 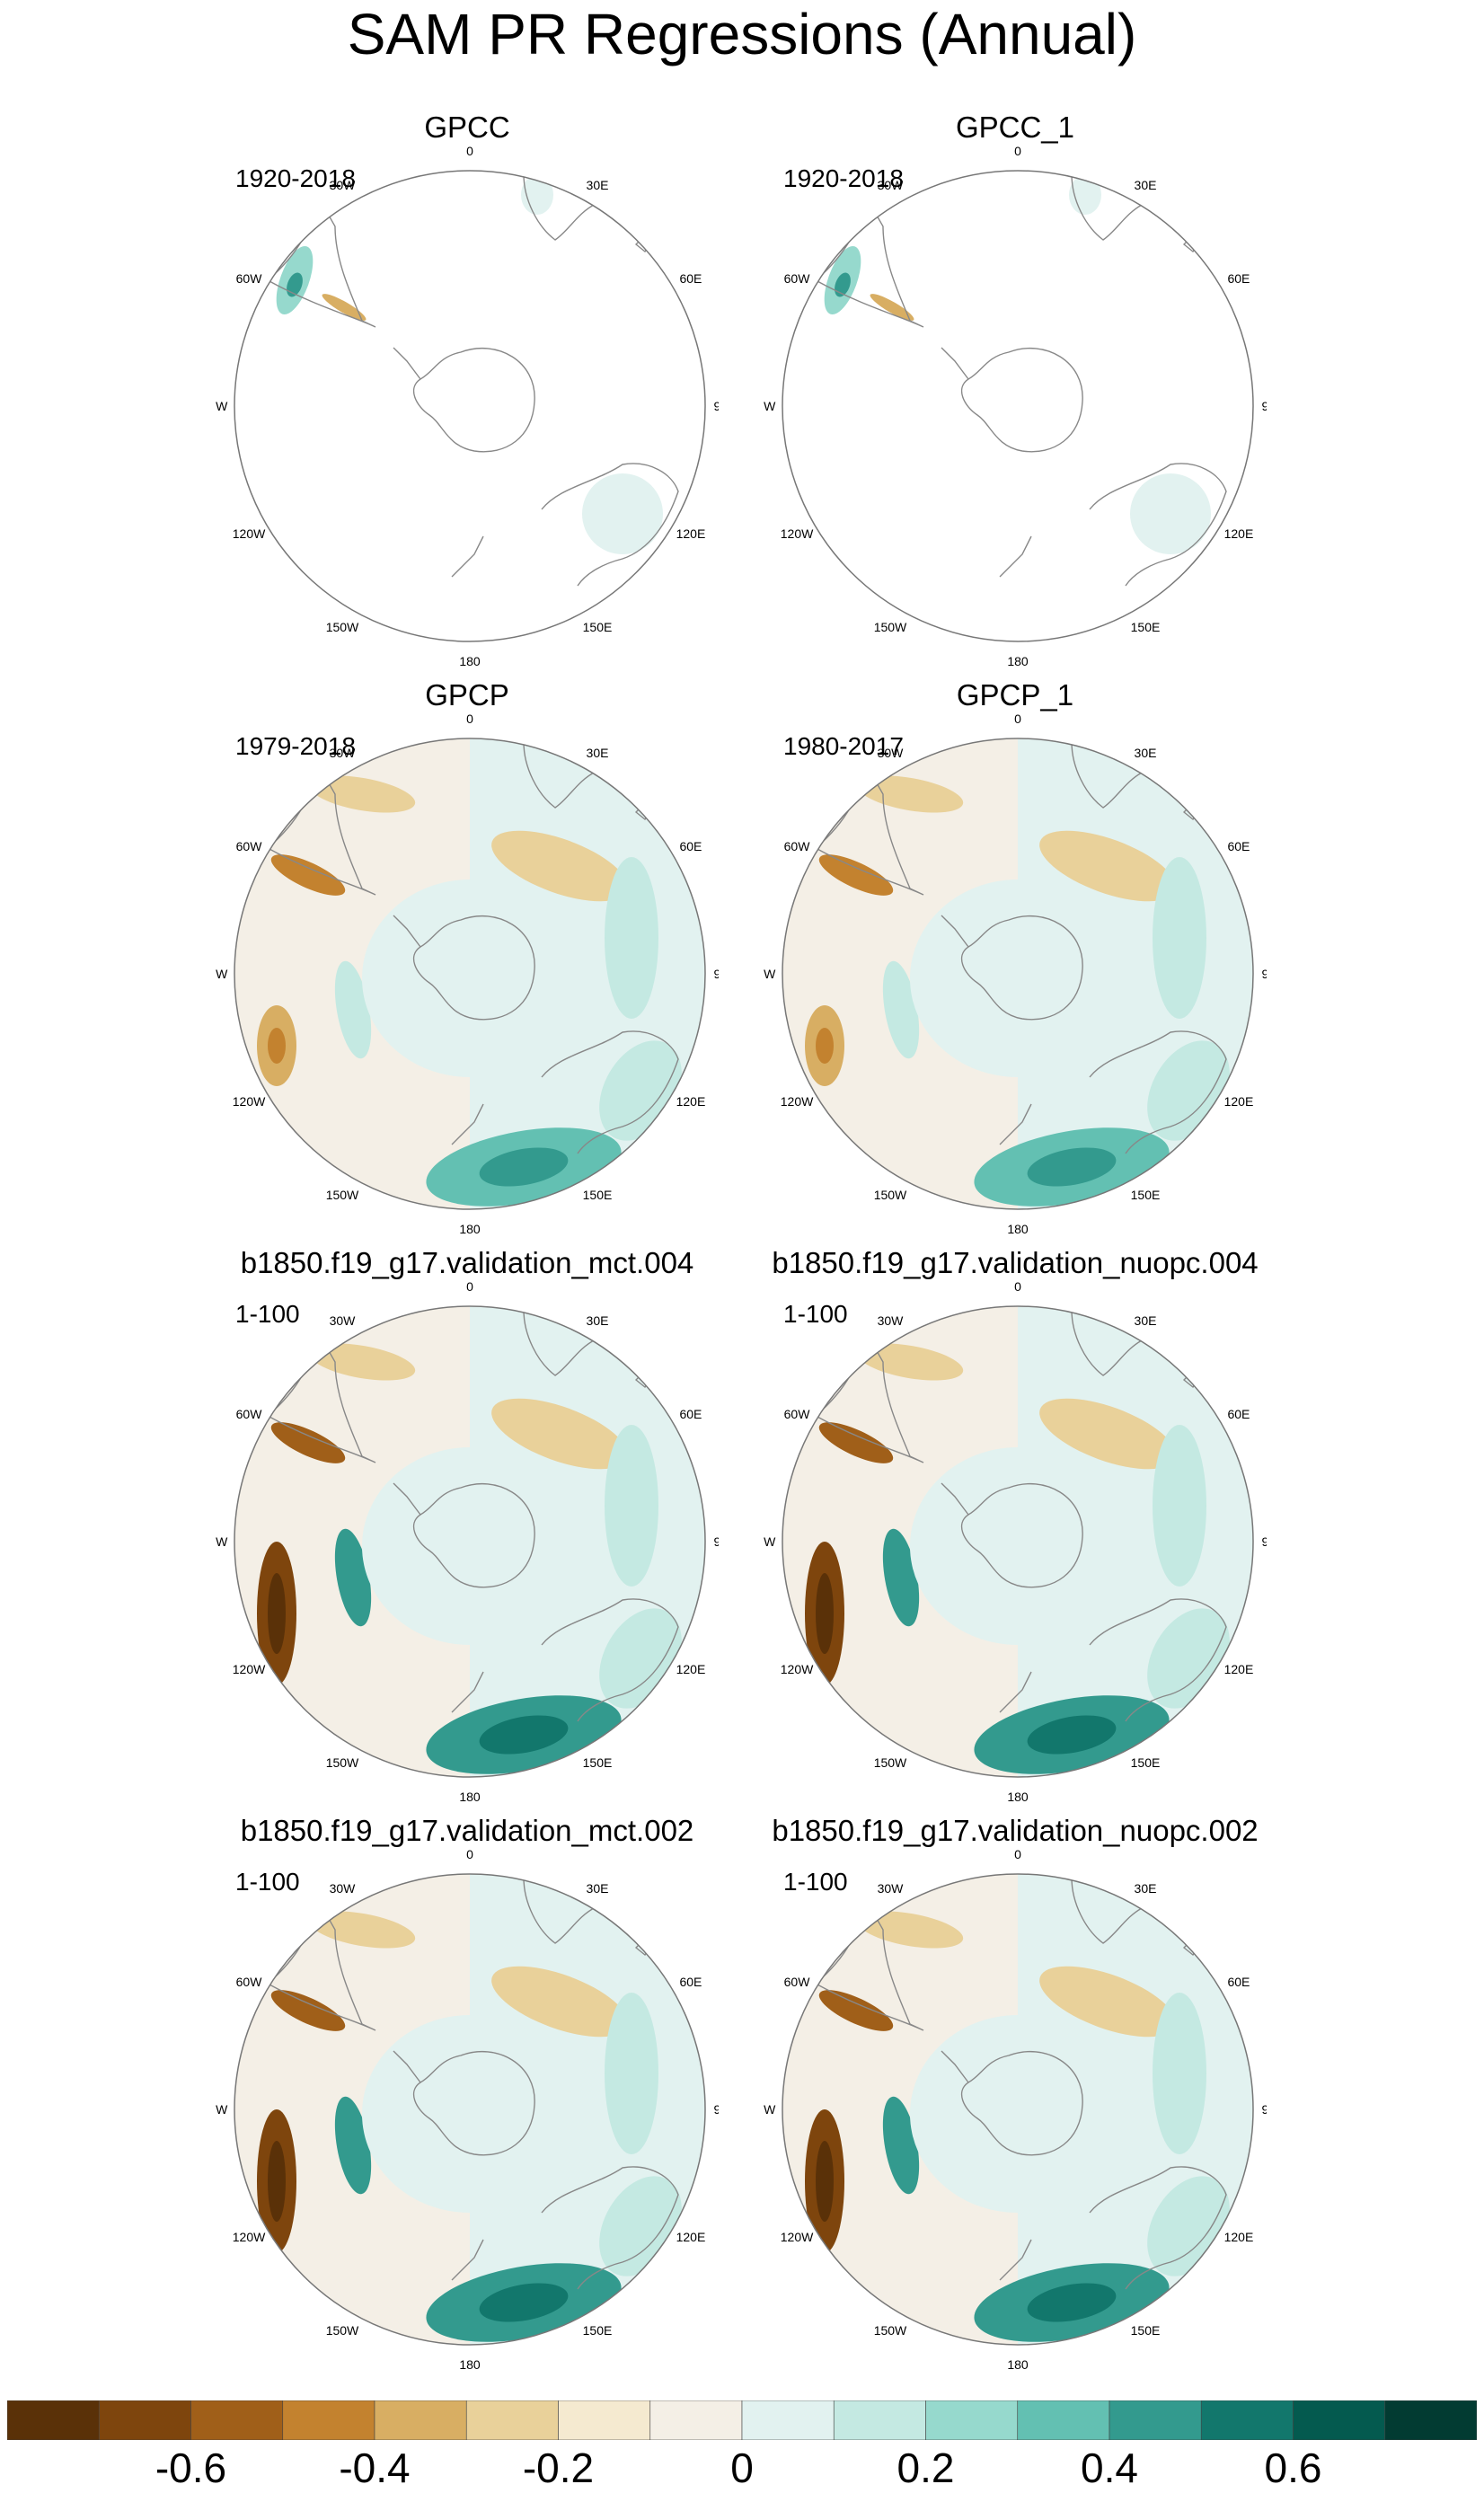 I want to click on colorbar-tick-label: 0.2, so click(x=926, y=2467).